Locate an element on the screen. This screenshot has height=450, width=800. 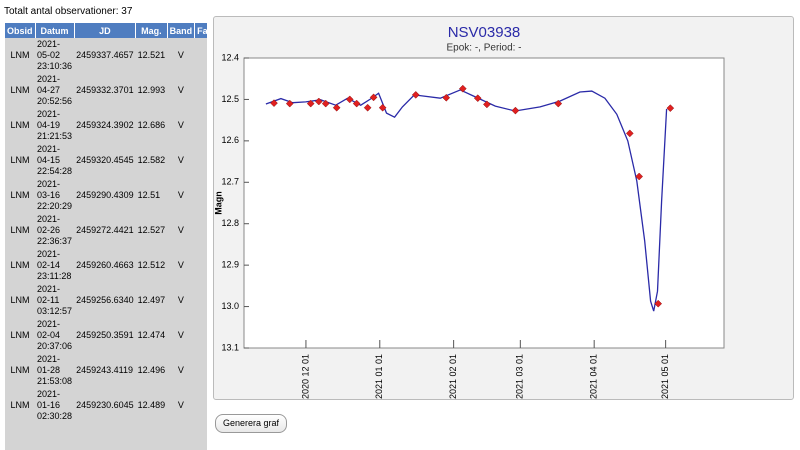
date-line: 02:30:28 is located at coordinates (55, 416).